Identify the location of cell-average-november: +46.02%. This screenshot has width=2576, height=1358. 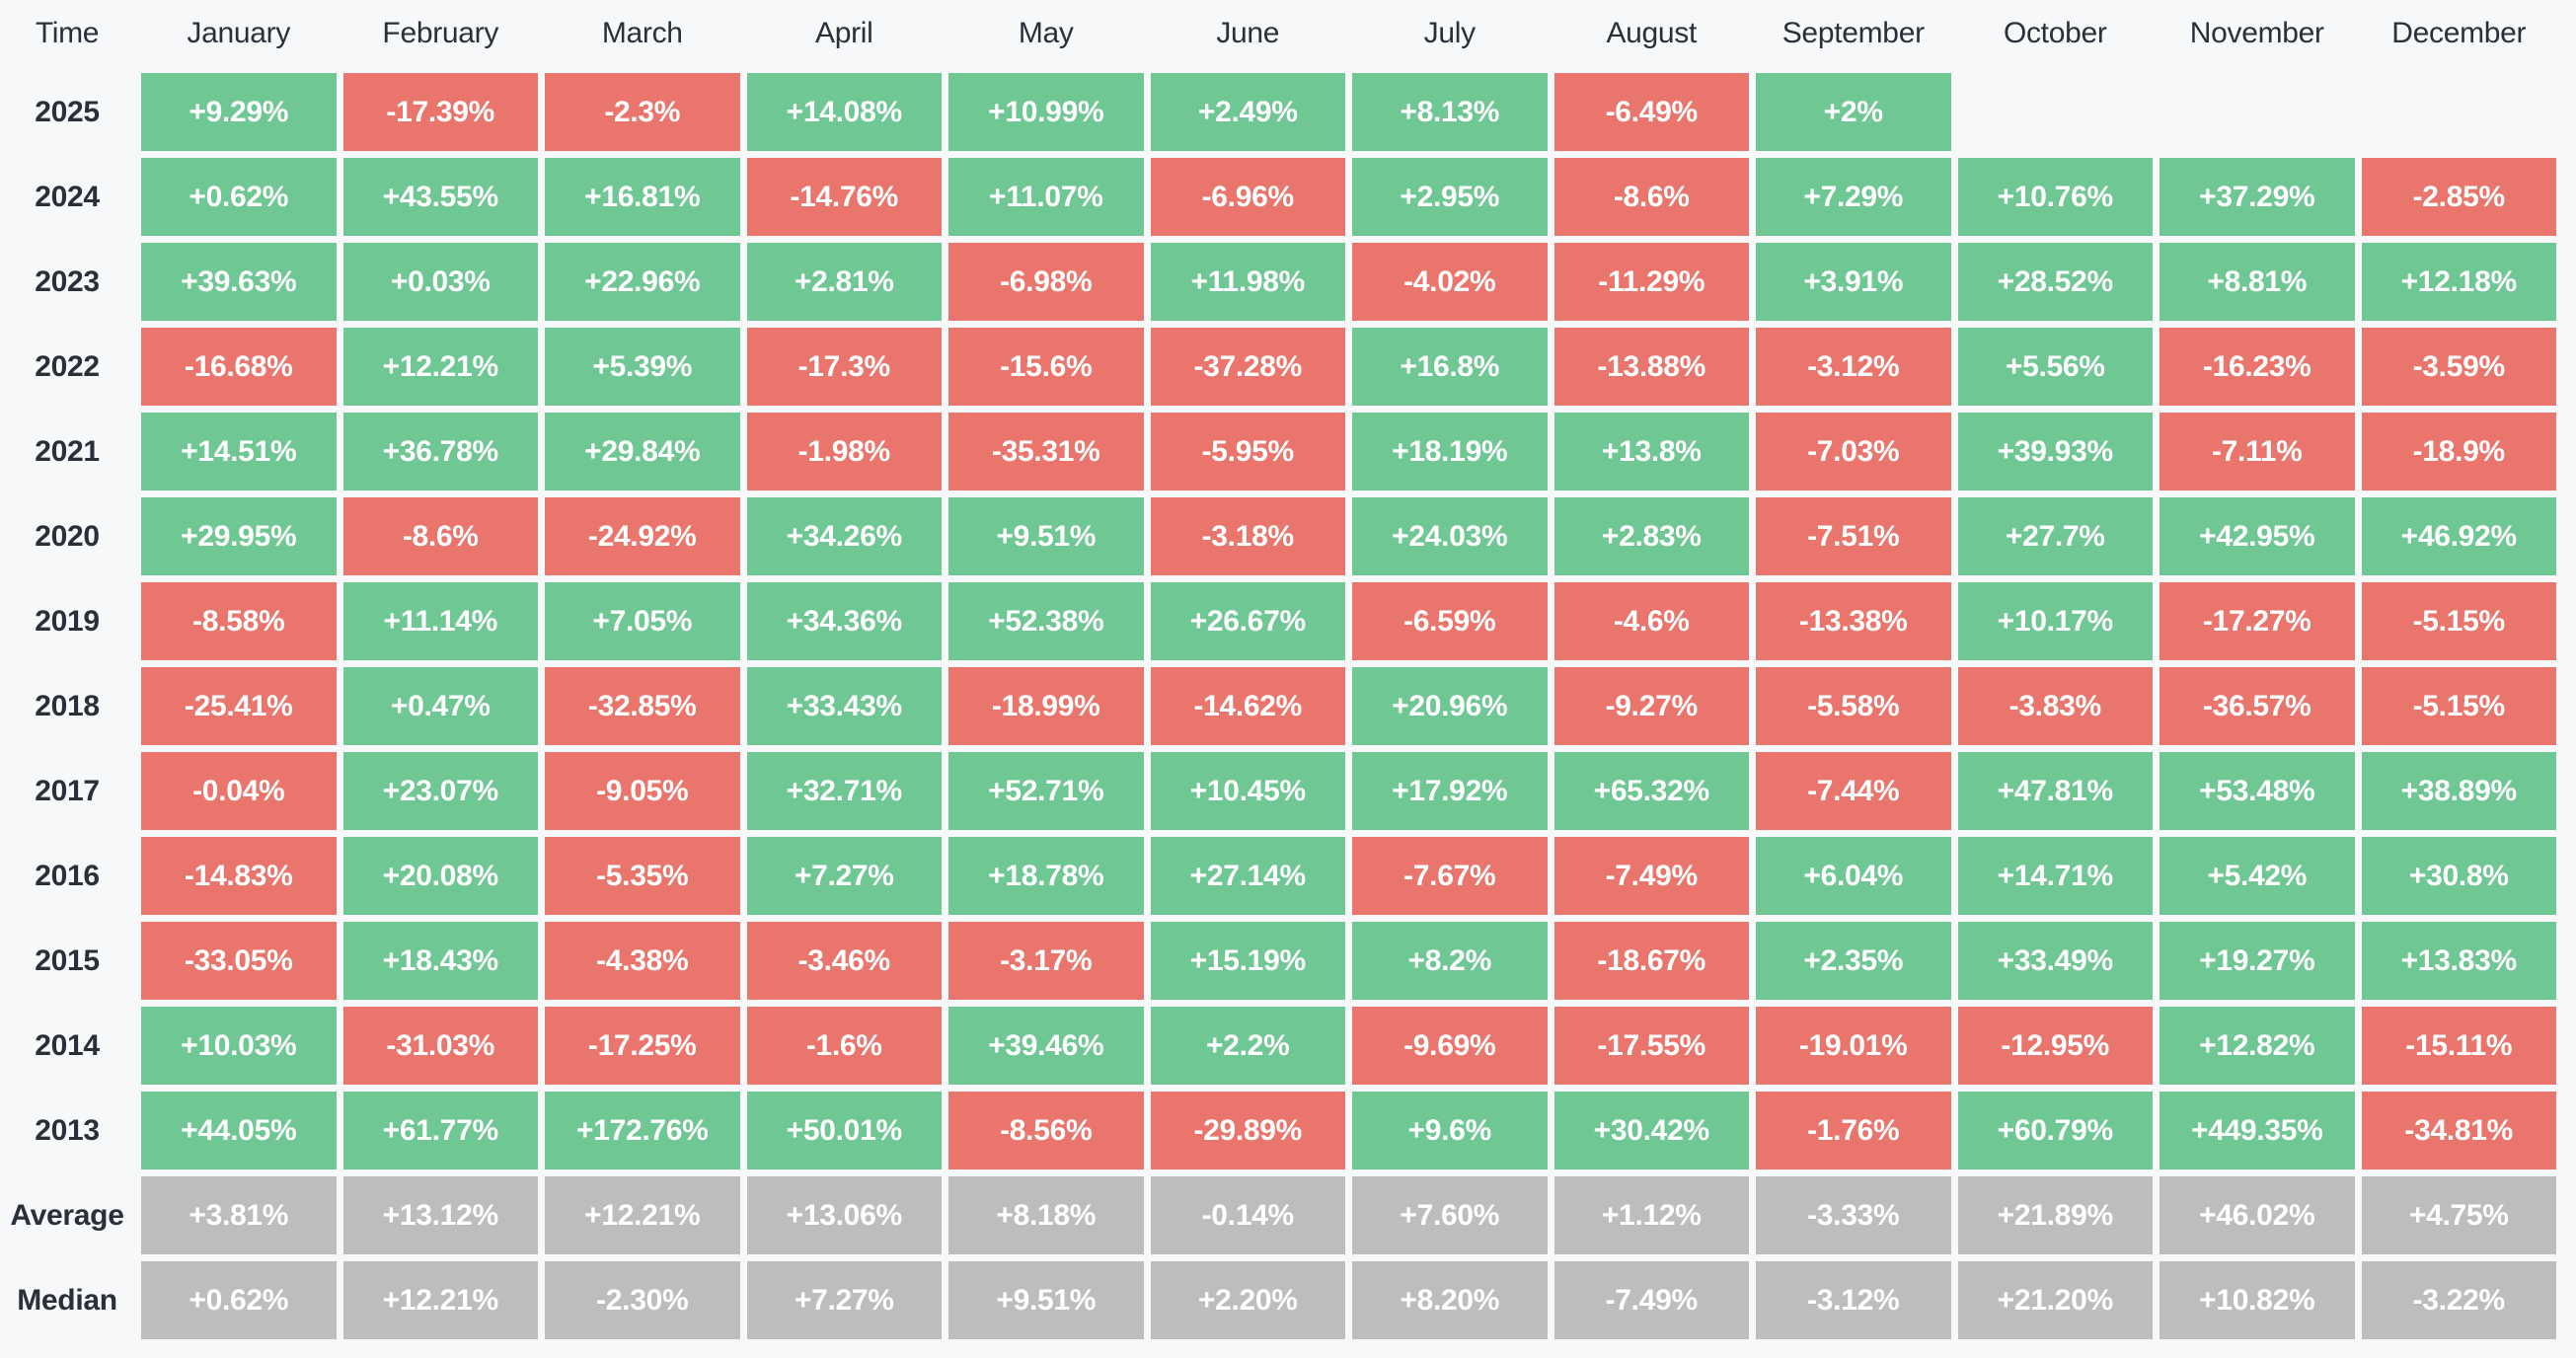
(2257, 1215).